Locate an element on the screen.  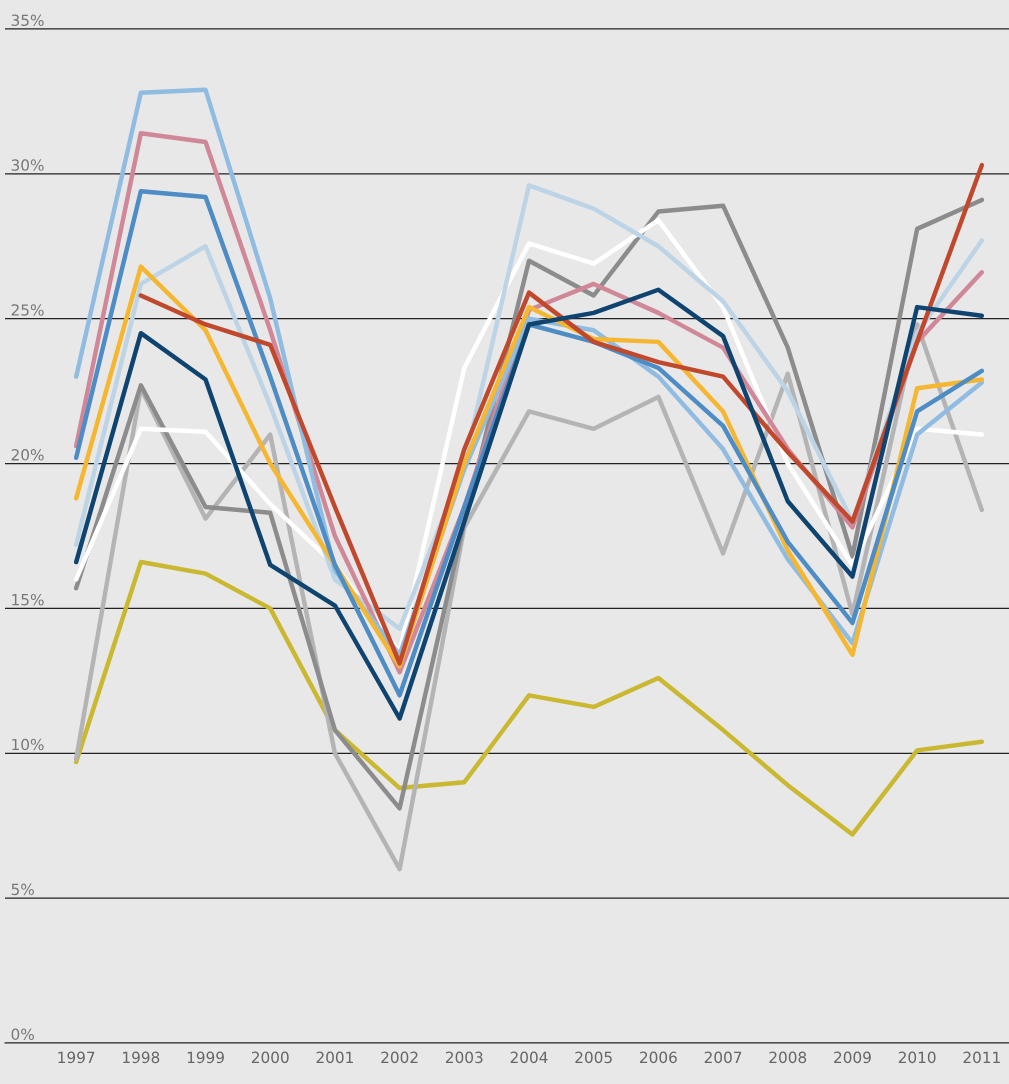
y-tick-label: 10% is located at coordinates (28, 744).